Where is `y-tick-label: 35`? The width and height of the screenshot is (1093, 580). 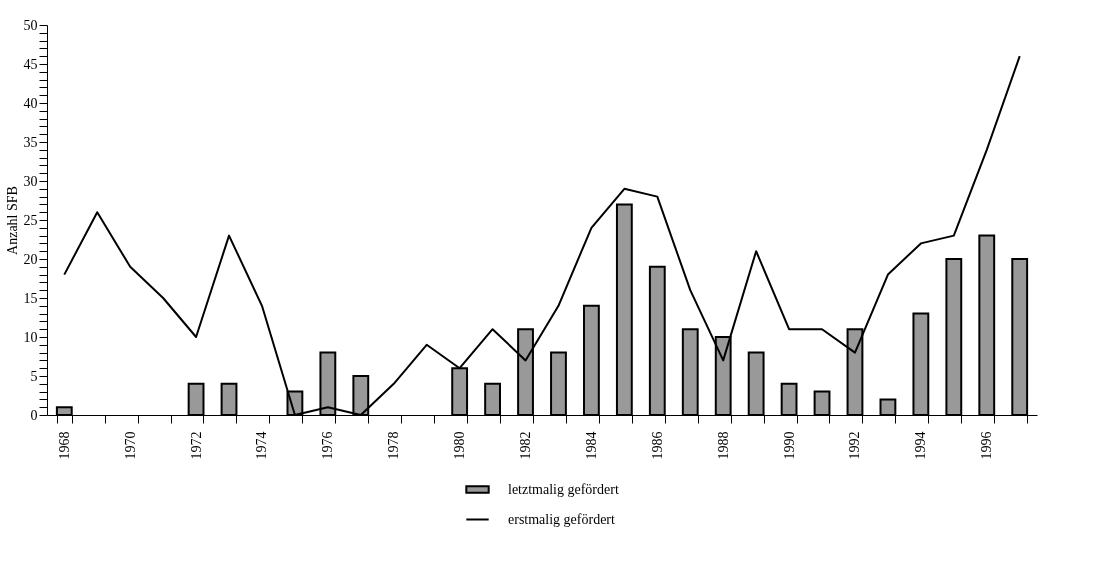 y-tick-label: 35 is located at coordinates (30, 142).